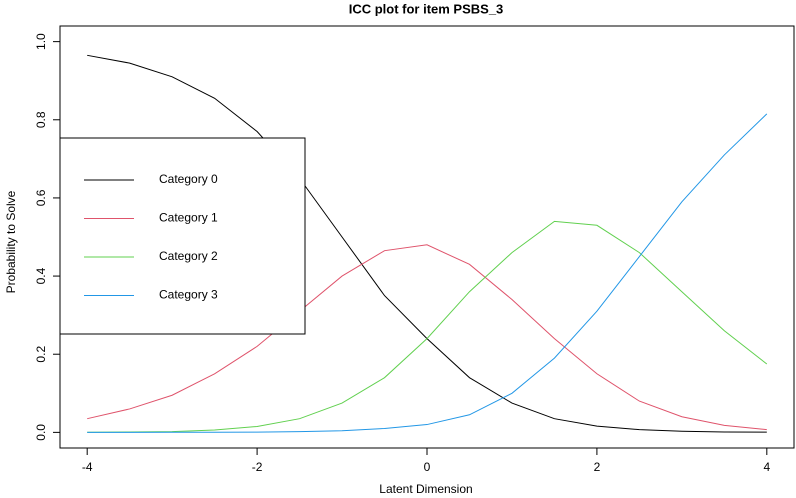  I want to click on legend-label: Category 0, so click(188, 179).